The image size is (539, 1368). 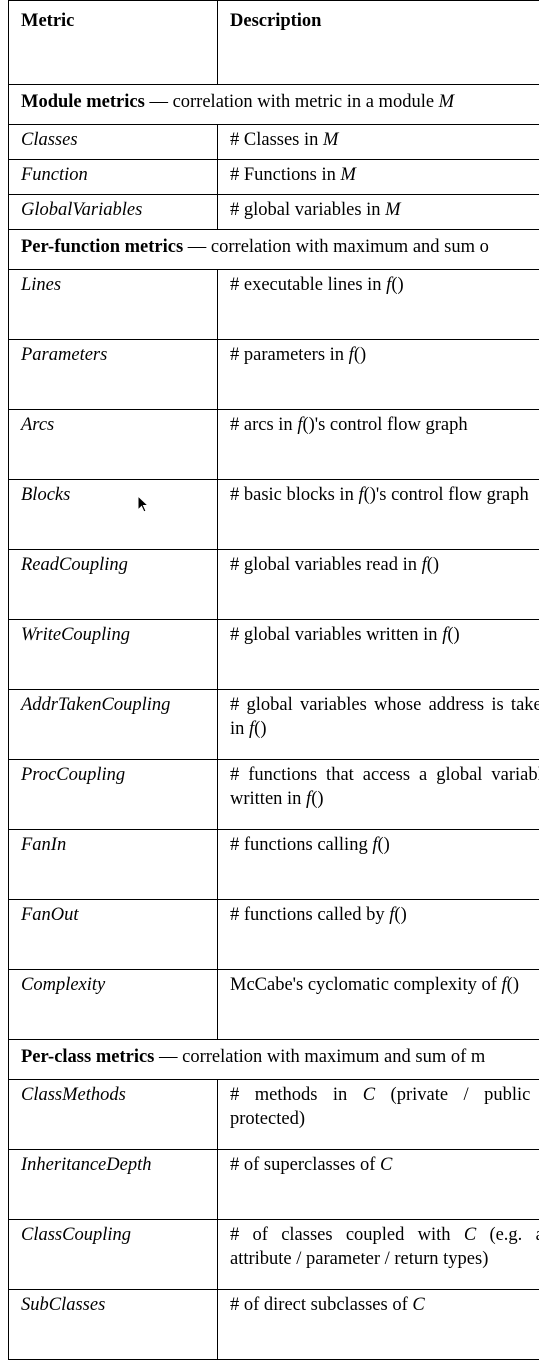 I want to click on table-row: GlobalVariables # global variables in M, so click(x=273, y=212).